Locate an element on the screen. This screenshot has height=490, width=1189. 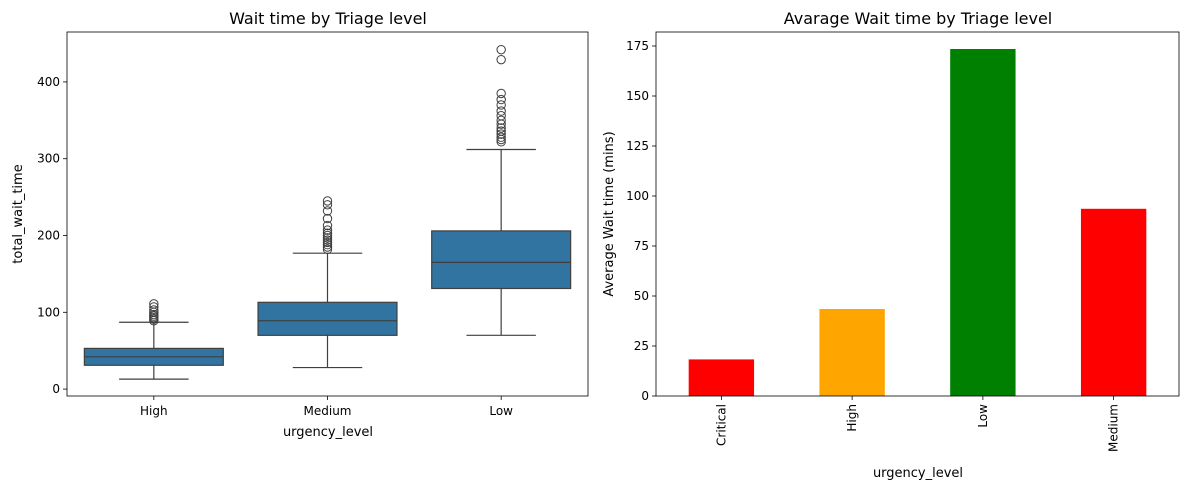
bar-medium is located at coordinates (1113, 302).